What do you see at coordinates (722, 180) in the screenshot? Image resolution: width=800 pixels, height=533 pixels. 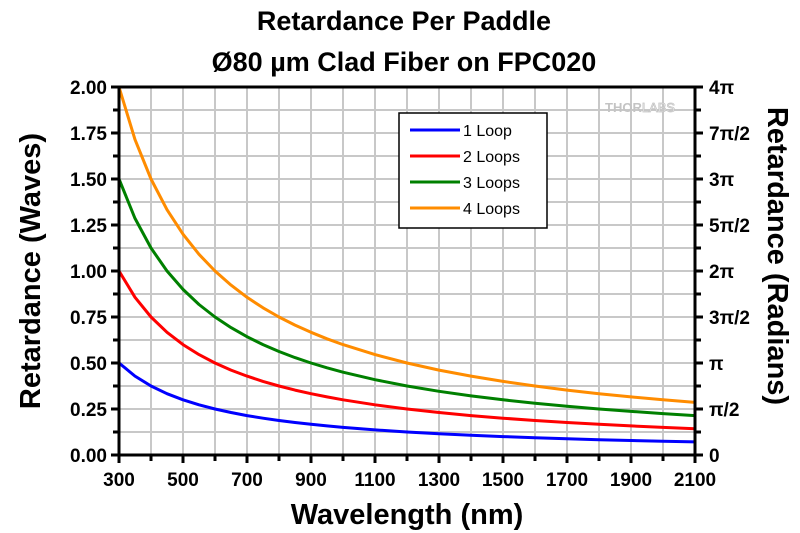 I see `y2-tick-label: 3π` at bounding box center [722, 180].